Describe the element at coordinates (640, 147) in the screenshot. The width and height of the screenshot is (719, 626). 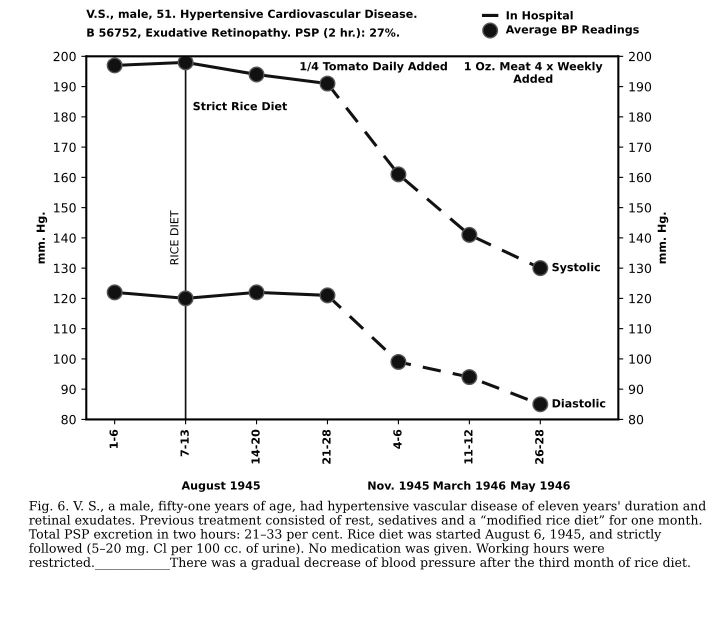
I see `y2-tick-label: 170` at that location.